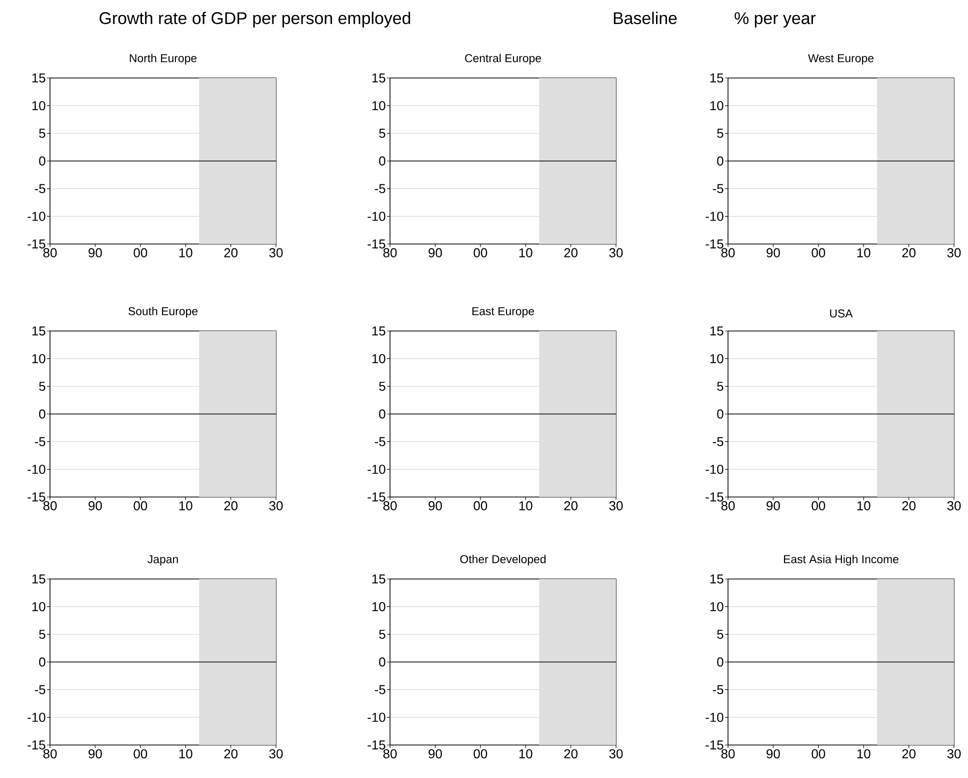 The height and width of the screenshot is (778, 968). Describe the element at coordinates (503, 560) in the screenshot. I see `chart-title: Other Developed` at that location.